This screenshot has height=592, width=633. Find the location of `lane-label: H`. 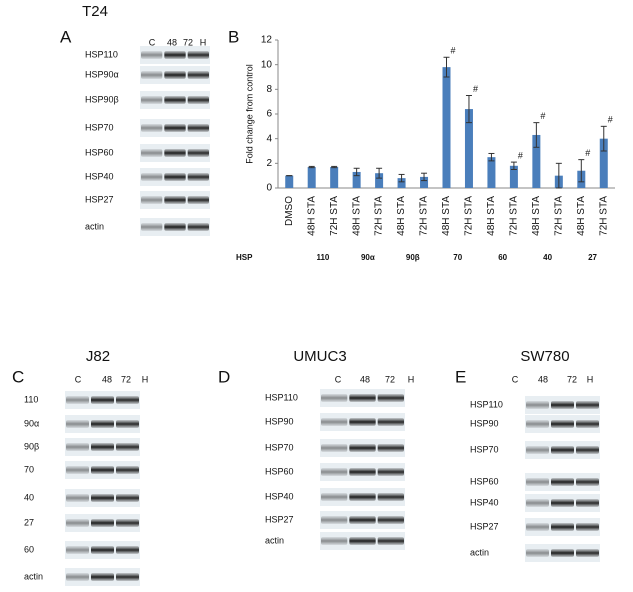

lane-label: H is located at coordinates (590, 379).